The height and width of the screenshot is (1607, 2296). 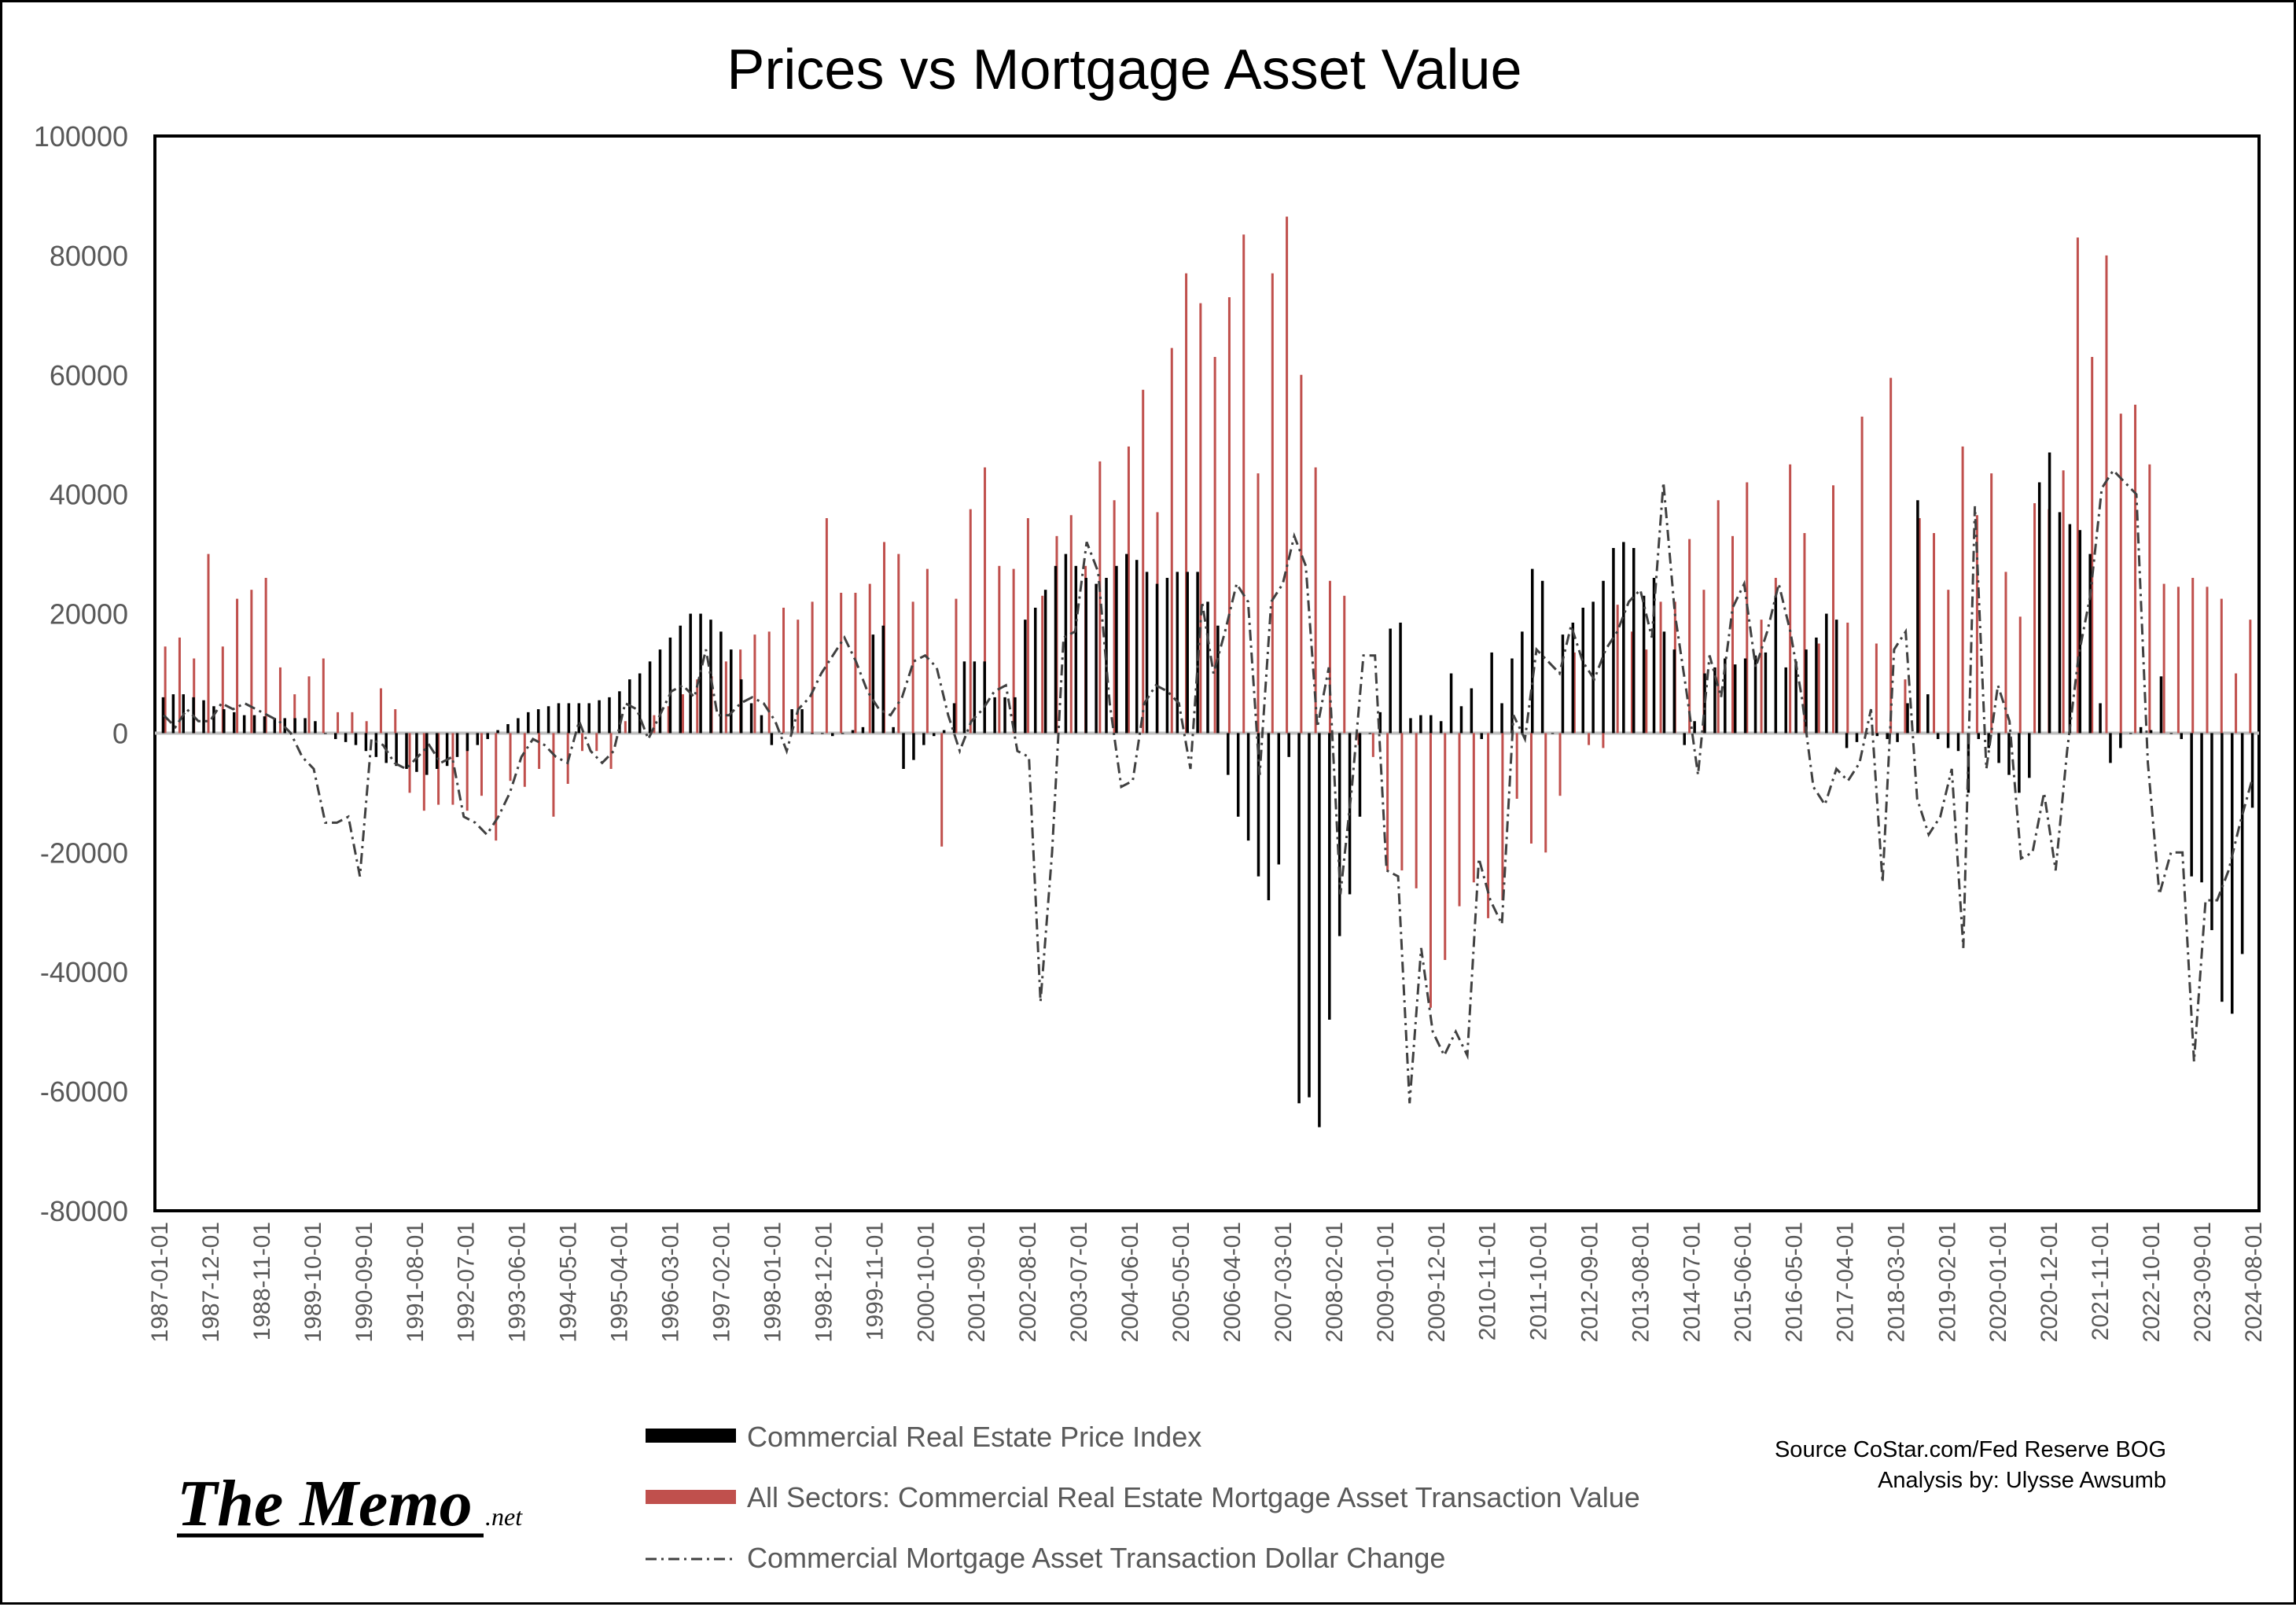 What do you see at coordinates (1284, 1282) in the screenshot?
I see `x-tick-label: 2007-03-01` at bounding box center [1284, 1282].